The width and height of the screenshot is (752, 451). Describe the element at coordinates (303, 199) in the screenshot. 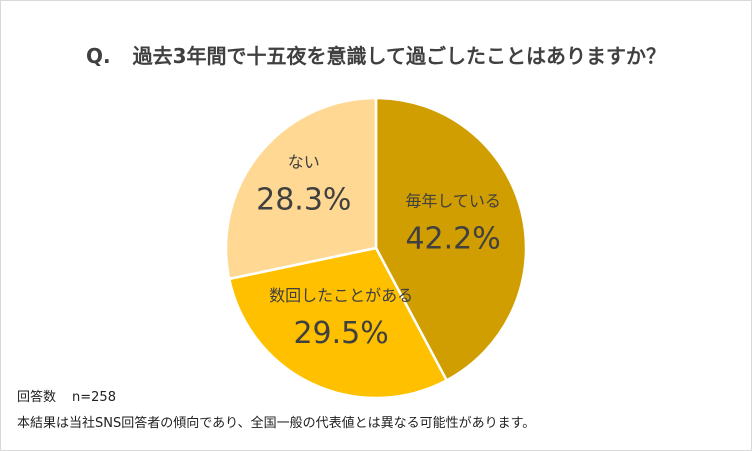

I see `slice-value-label: 28.3%` at that location.